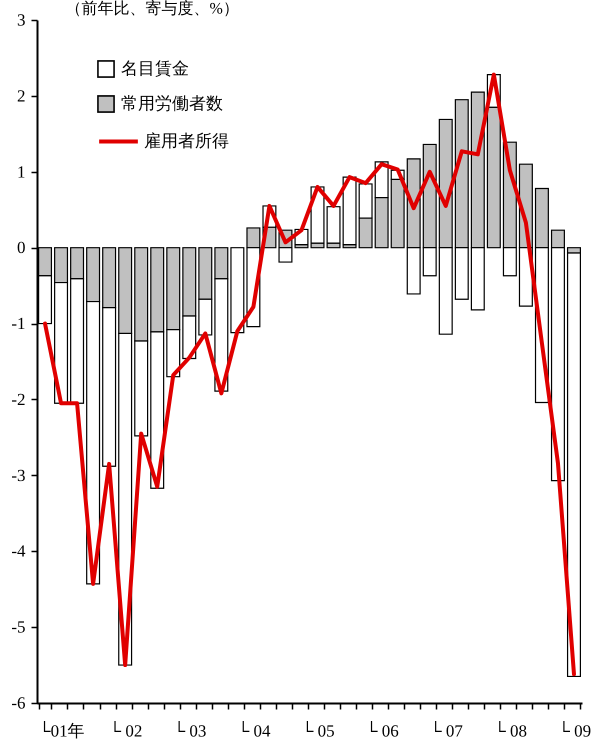 The height and width of the screenshot is (747, 609). Describe the element at coordinates (21, 20) in the screenshot. I see `y-tick-label: 3` at that location.